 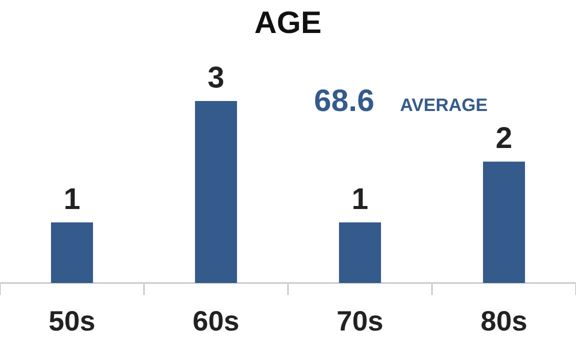 I want to click on data-label: 2, so click(x=504, y=139).